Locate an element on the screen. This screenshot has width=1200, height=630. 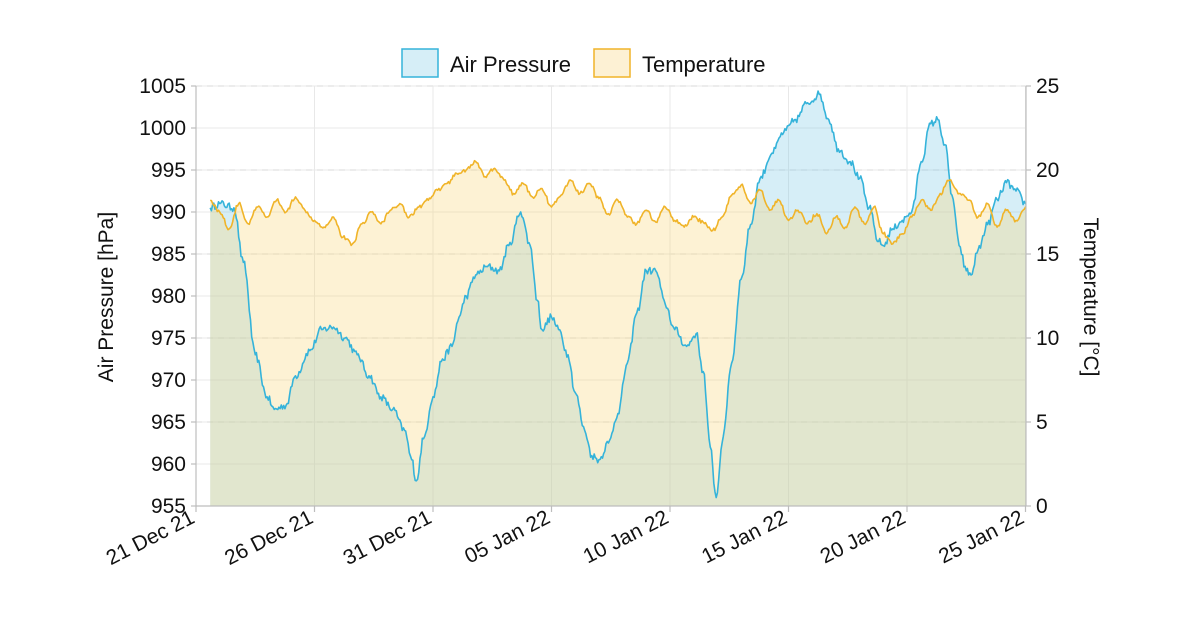
left-tick-label: 965 is located at coordinates (168, 422).